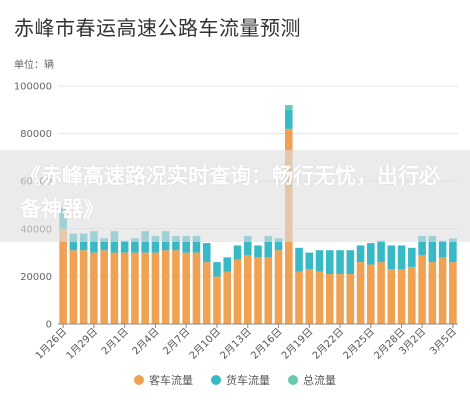  What do you see at coordinates (443, 342) in the screenshot?
I see `x-tick-label: 3月5日` at bounding box center [443, 342].